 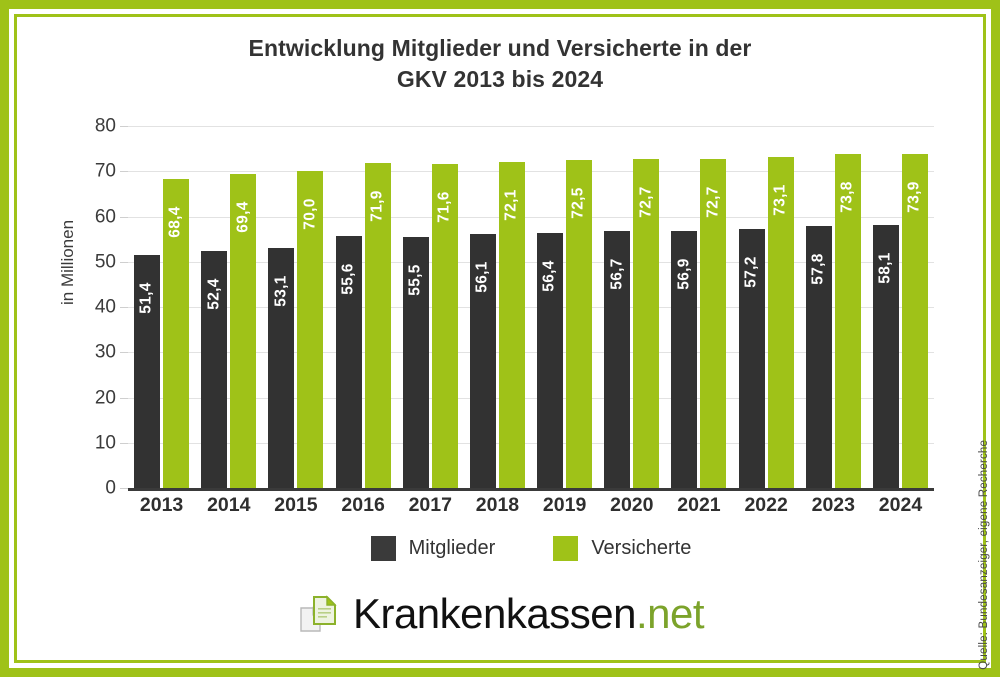 What do you see at coordinates (105, 352) in the screenshot?
I see `y-tick-label: 30` at bounding box center [105, 352].